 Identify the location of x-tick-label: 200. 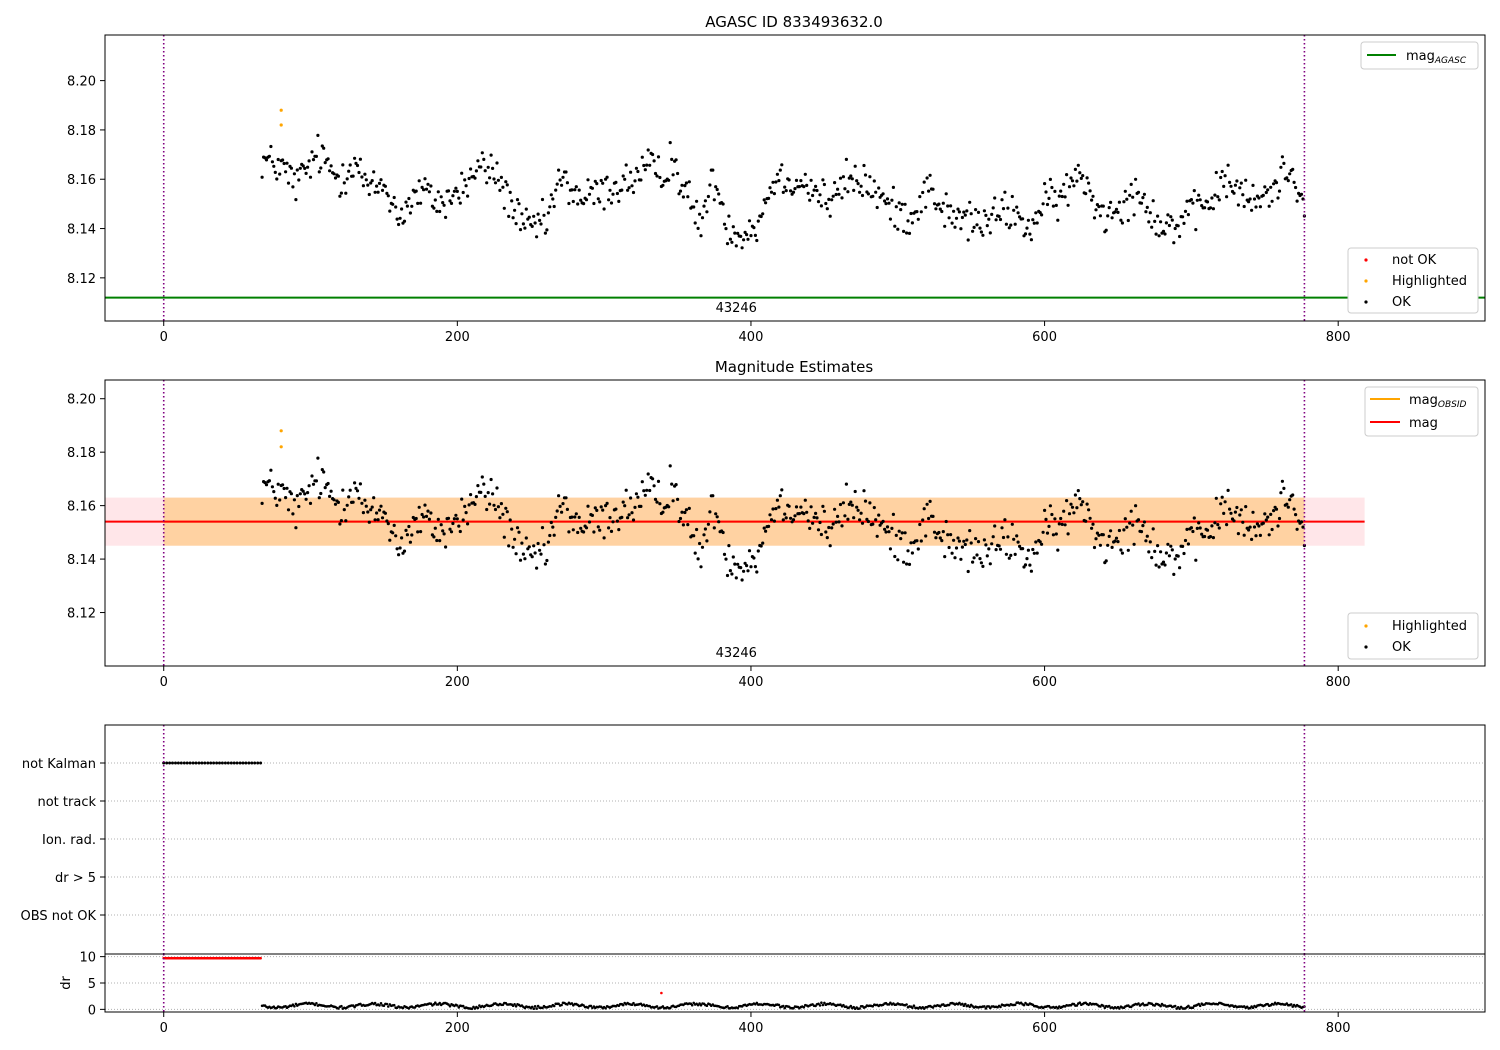
(457, 1028).